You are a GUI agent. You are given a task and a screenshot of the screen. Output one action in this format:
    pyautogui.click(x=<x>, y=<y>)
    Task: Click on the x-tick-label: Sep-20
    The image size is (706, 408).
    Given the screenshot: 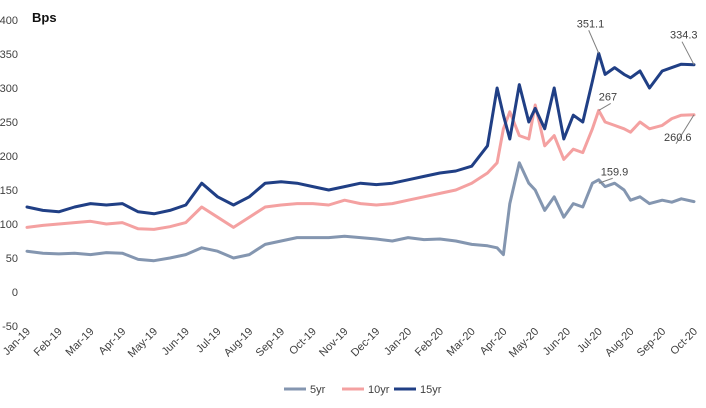 What is the action you would take?
    pyautogui.click(x=652, y=343)
    